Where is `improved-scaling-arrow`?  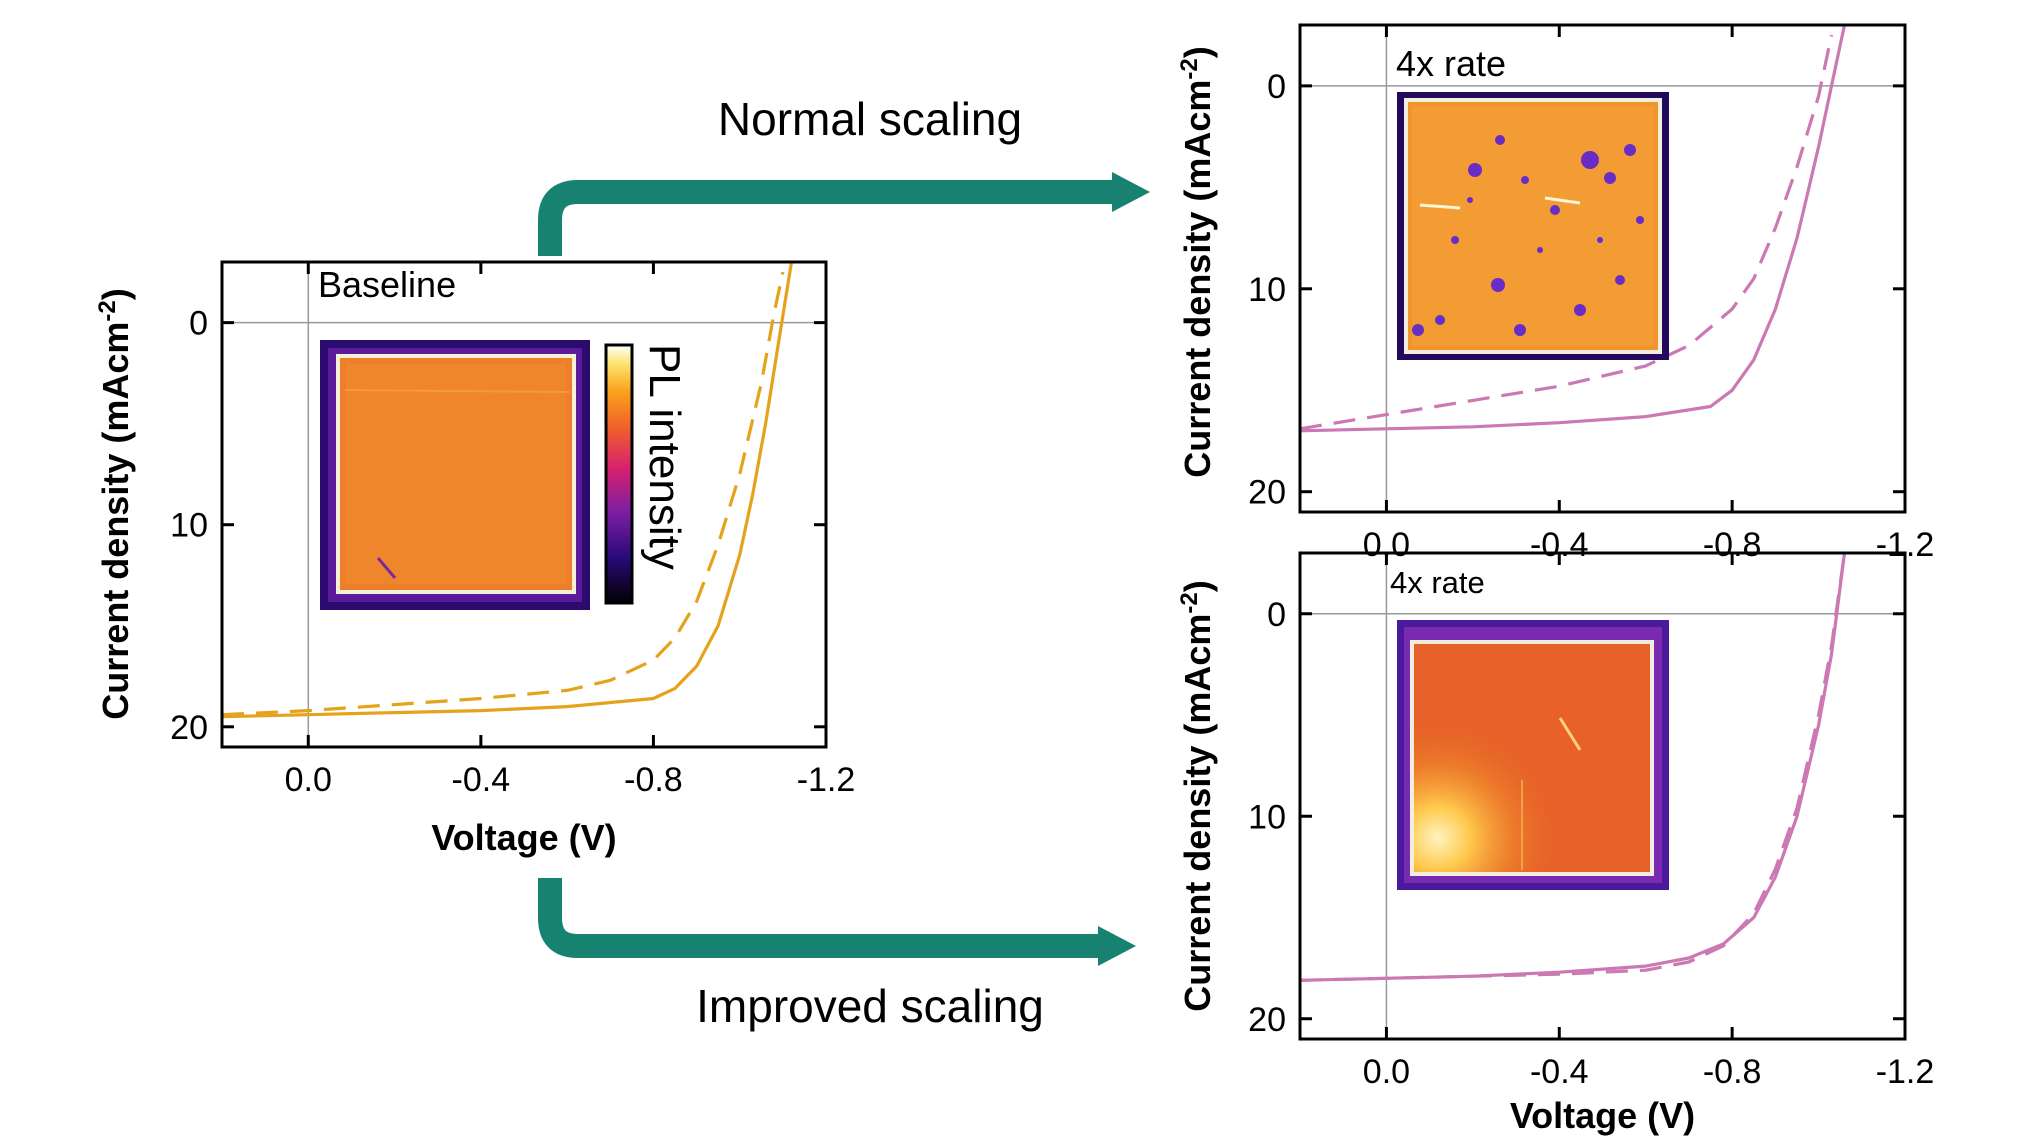 improved-scaling-arrow is located at coordinates (837, 922).